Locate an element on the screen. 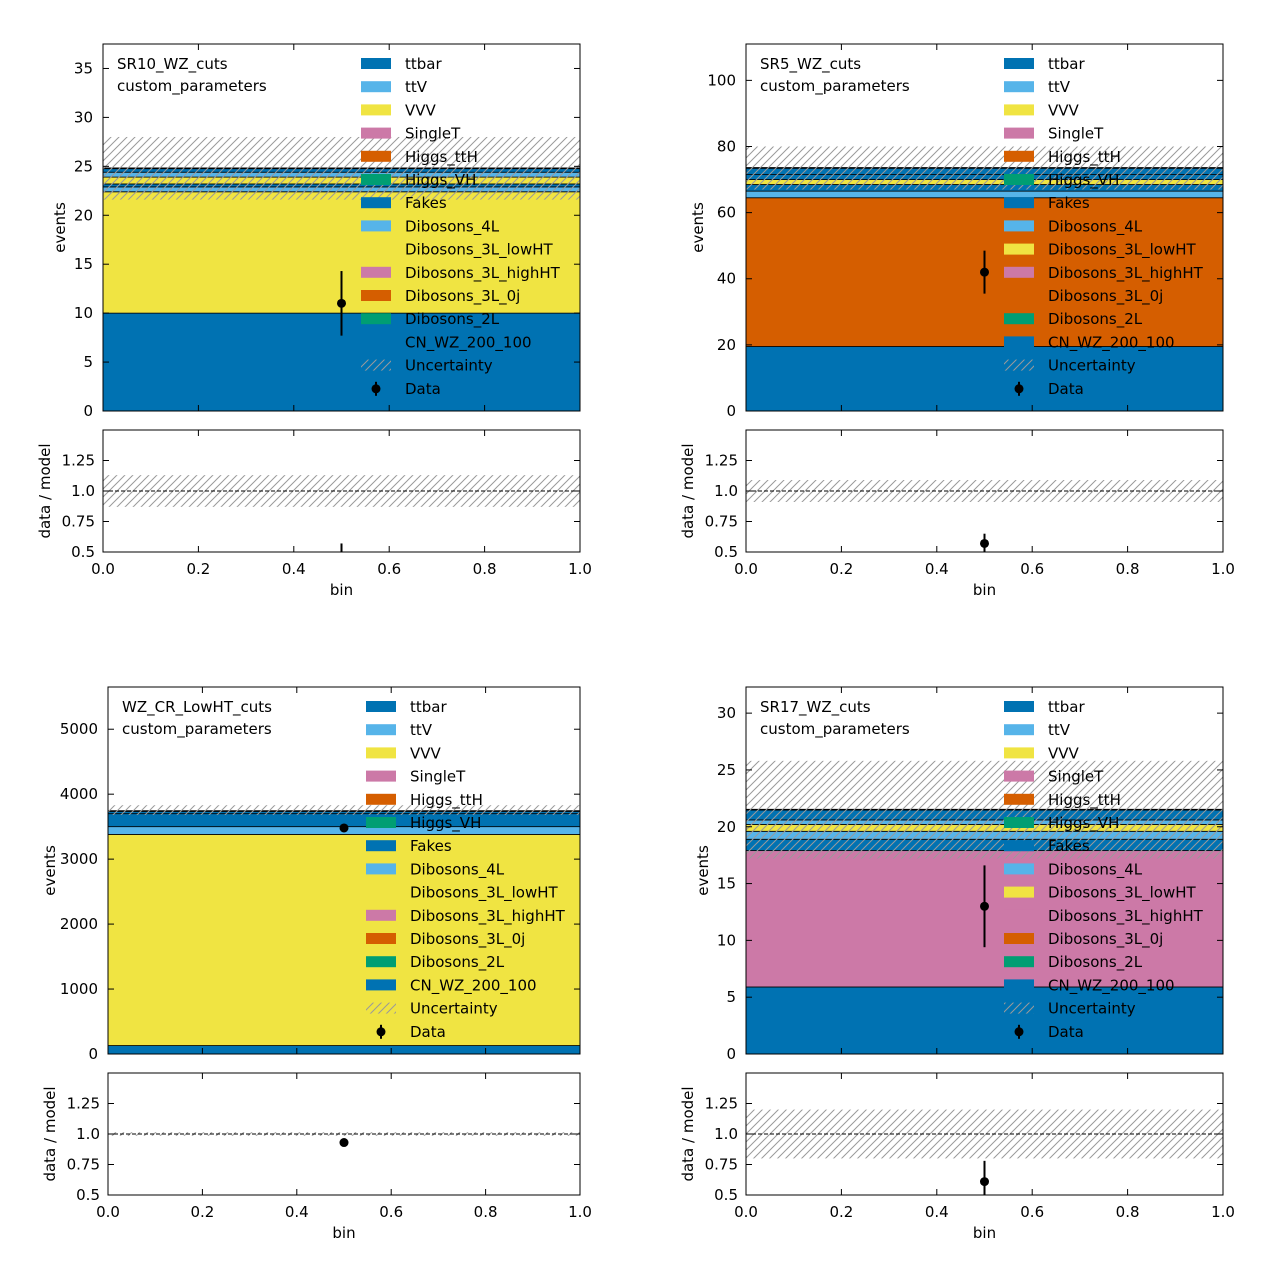 This screenshot has width=1280, height=1280. x-tick-label: 0.0 is located at coordinates (108, 1212).